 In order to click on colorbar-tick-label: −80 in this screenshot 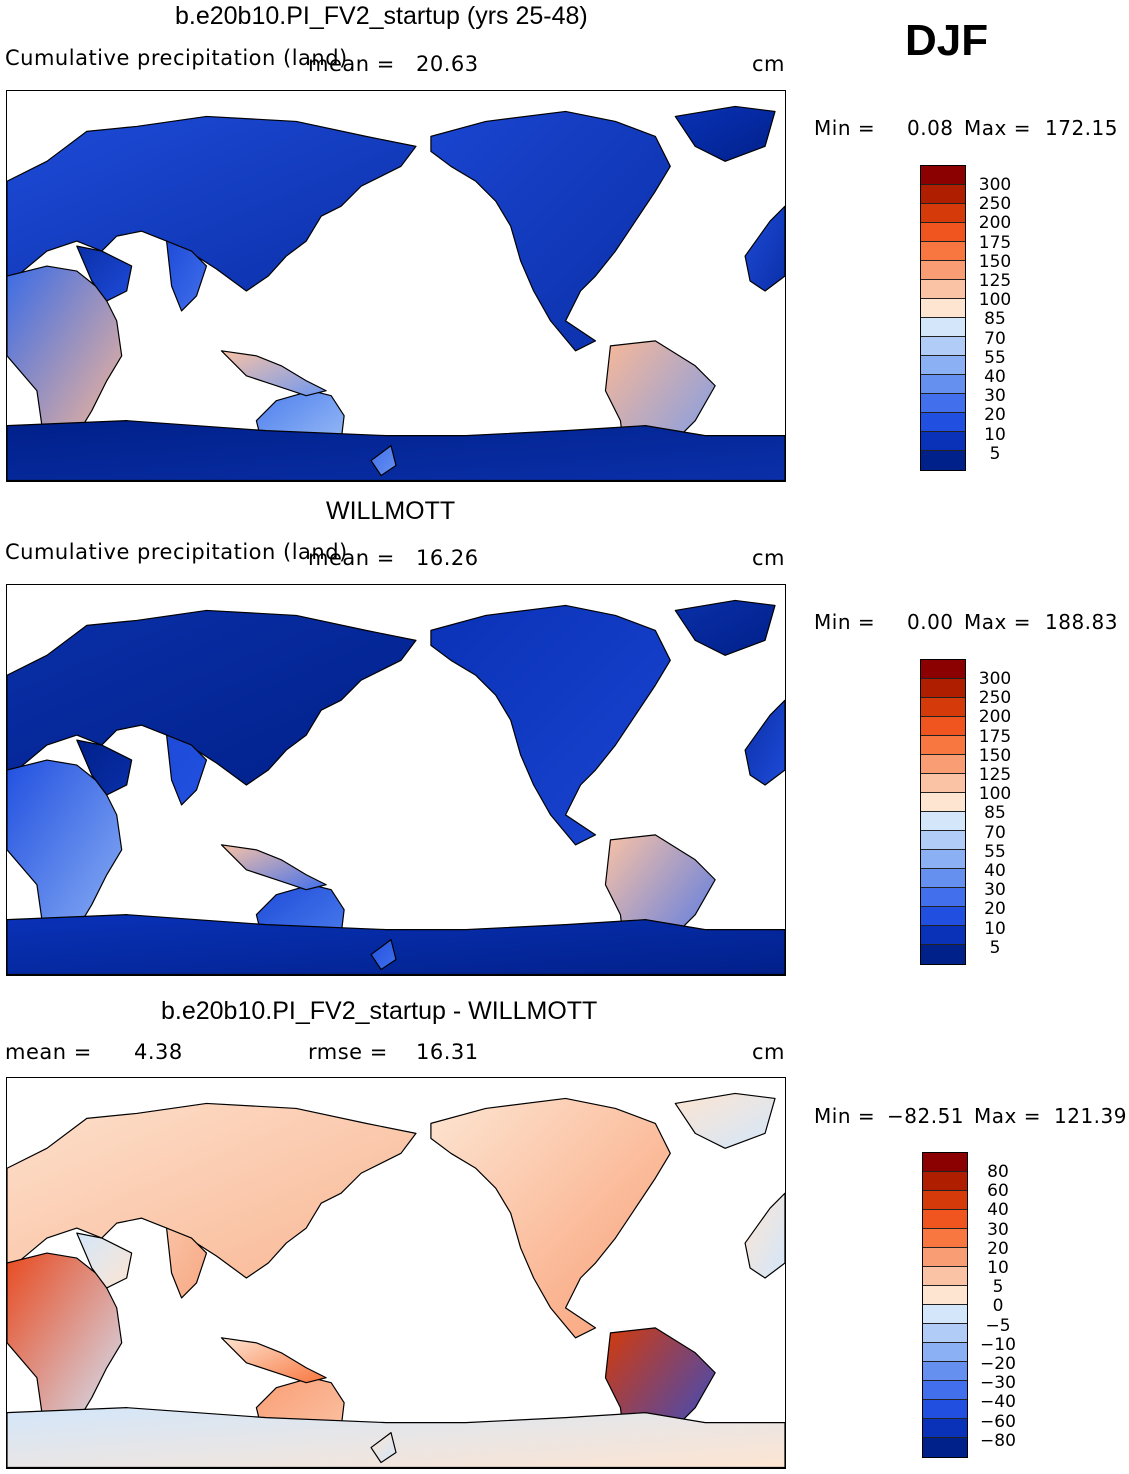, I will do `click(998, 1440)`.